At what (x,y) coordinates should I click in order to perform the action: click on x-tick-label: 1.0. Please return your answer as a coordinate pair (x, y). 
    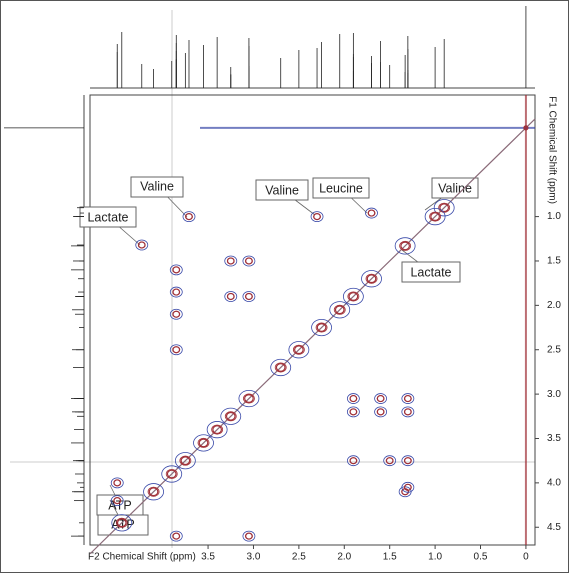
    Looking at the image, I should click on (435, 557).